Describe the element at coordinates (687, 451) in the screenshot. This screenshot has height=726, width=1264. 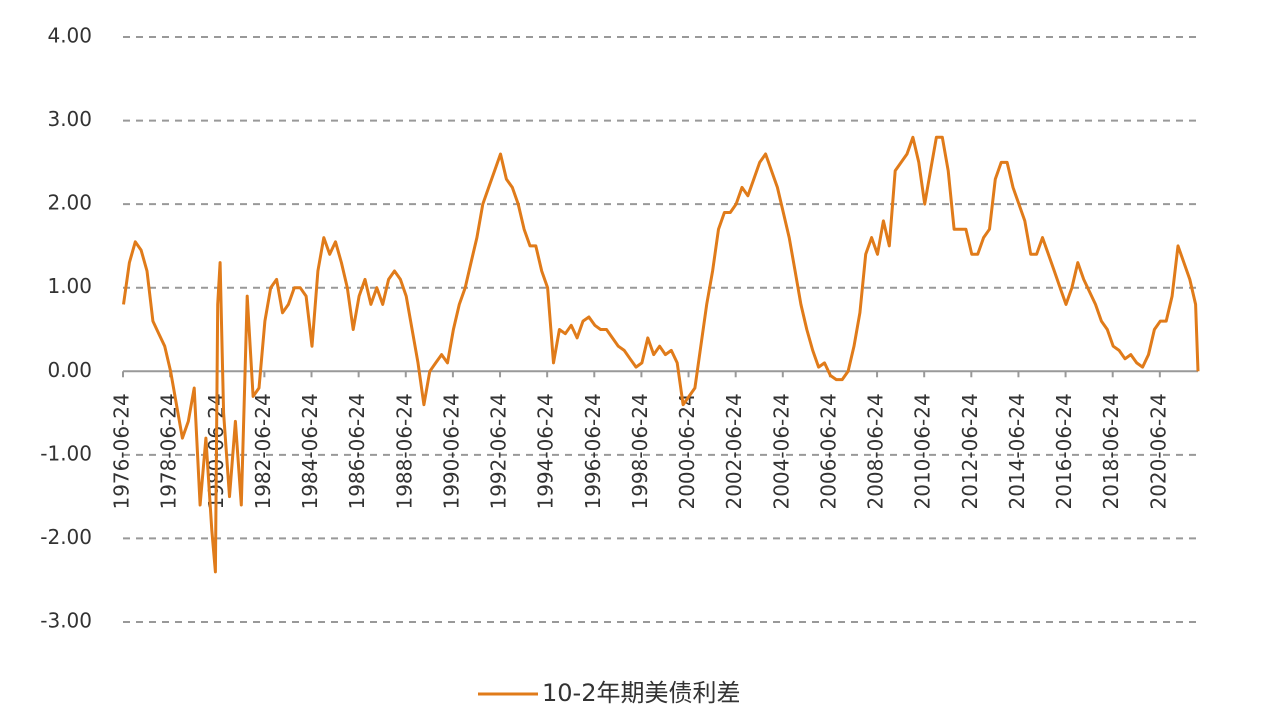
I see `x-tick-label: 2000-06-24` at that location.